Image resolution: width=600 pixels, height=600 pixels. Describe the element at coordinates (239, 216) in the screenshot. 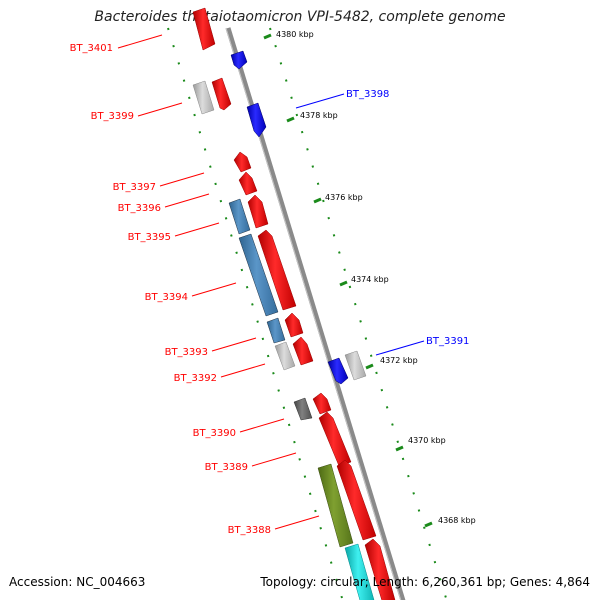

I see `gene-bt-3395-steel` at that location.